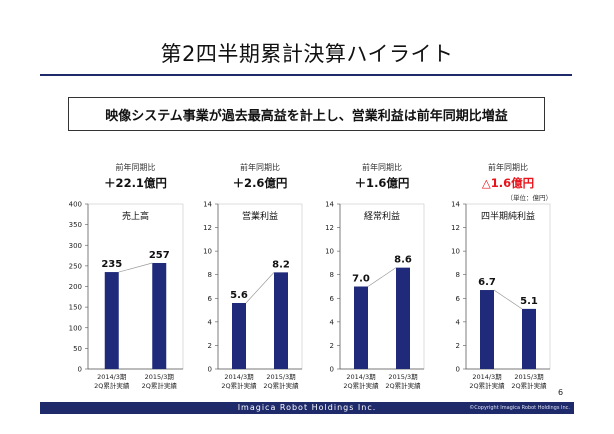 The height and width of the screenshot is (434, 614). What do you see at coordinates (403, 260) in the screenshot?
I see `data-label: 8.6` at bounding box center [403, 260].